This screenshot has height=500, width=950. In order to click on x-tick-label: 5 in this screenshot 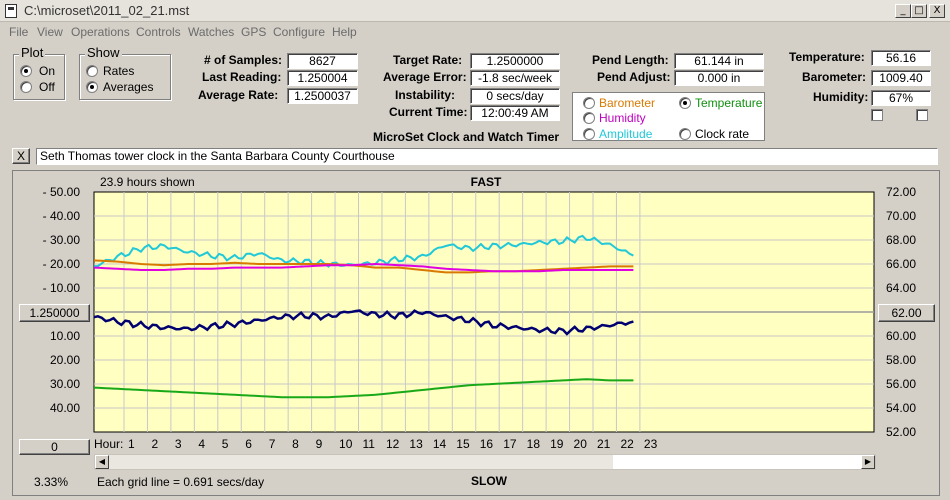, I will do `click(225, 444)`.